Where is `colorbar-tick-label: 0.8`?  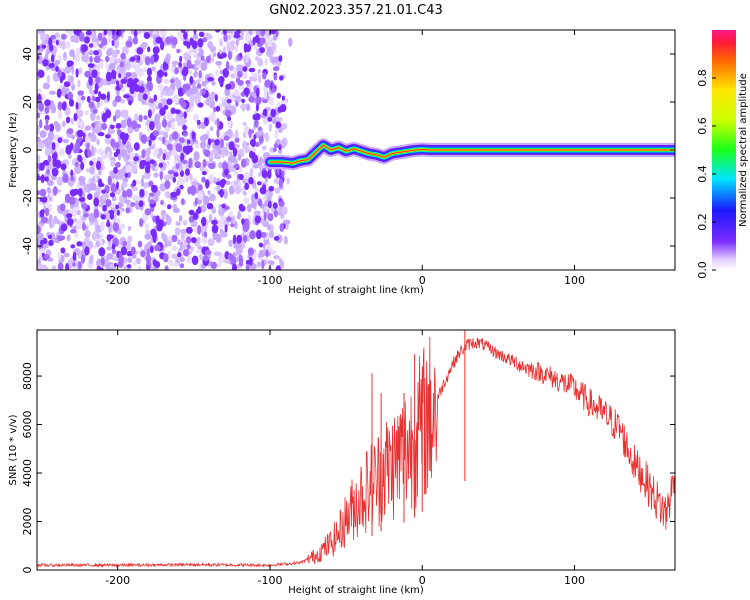
colorbar-tick-label: 0.8 is located at coordinates (702, 78).